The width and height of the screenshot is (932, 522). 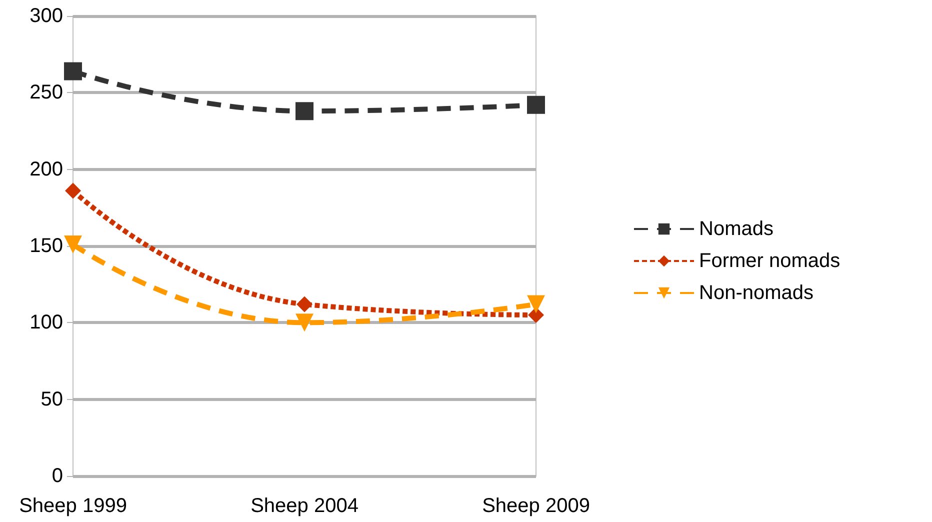 I want to click on x-tick-label: Sheep 2004, so click(x=304, y=506).